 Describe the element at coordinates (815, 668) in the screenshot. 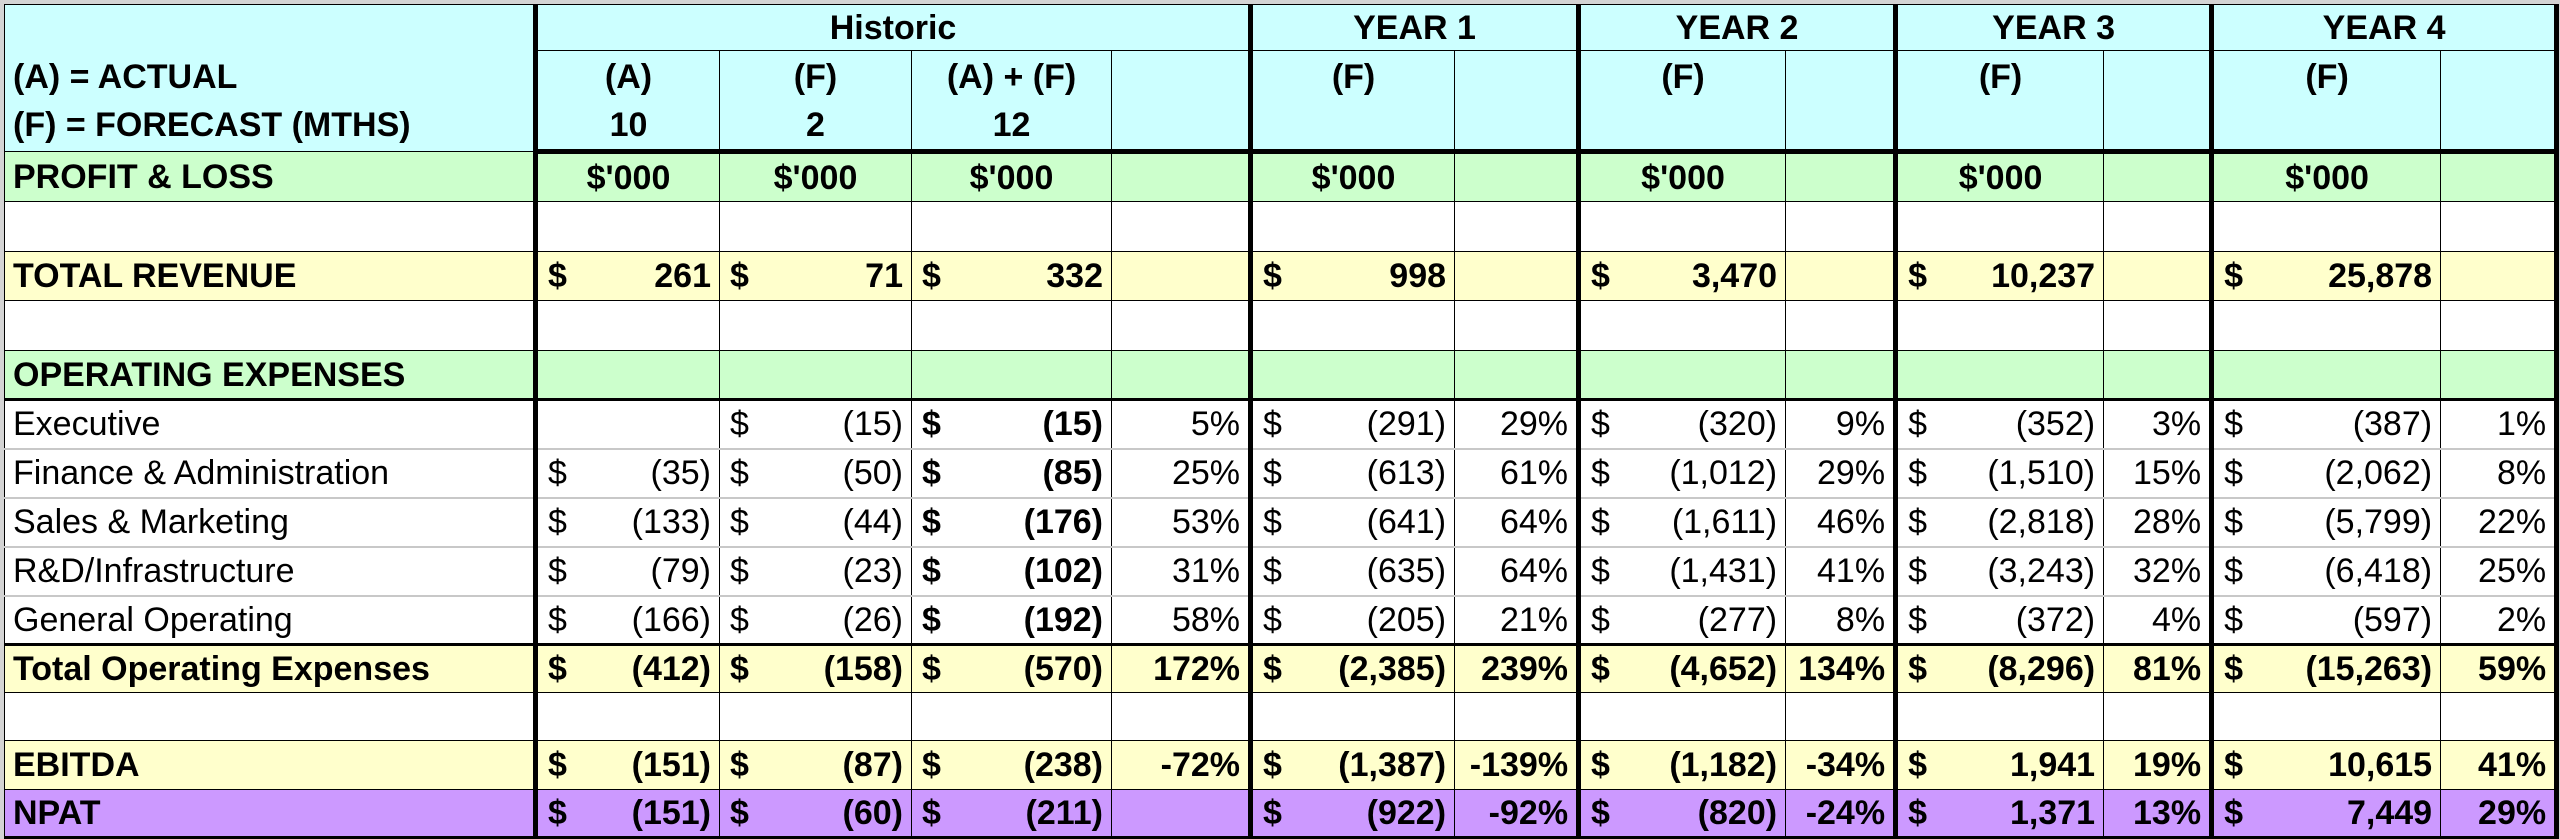

I see `hist-forecast-cell: $ (158)` at that location.